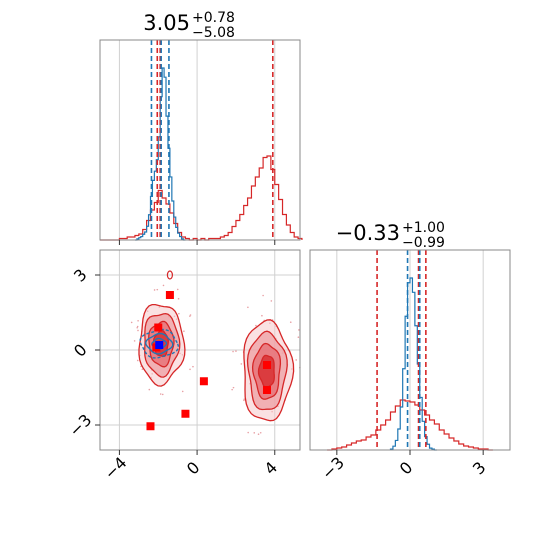  I want to click on blue-histogram-series, so click(413, 364).